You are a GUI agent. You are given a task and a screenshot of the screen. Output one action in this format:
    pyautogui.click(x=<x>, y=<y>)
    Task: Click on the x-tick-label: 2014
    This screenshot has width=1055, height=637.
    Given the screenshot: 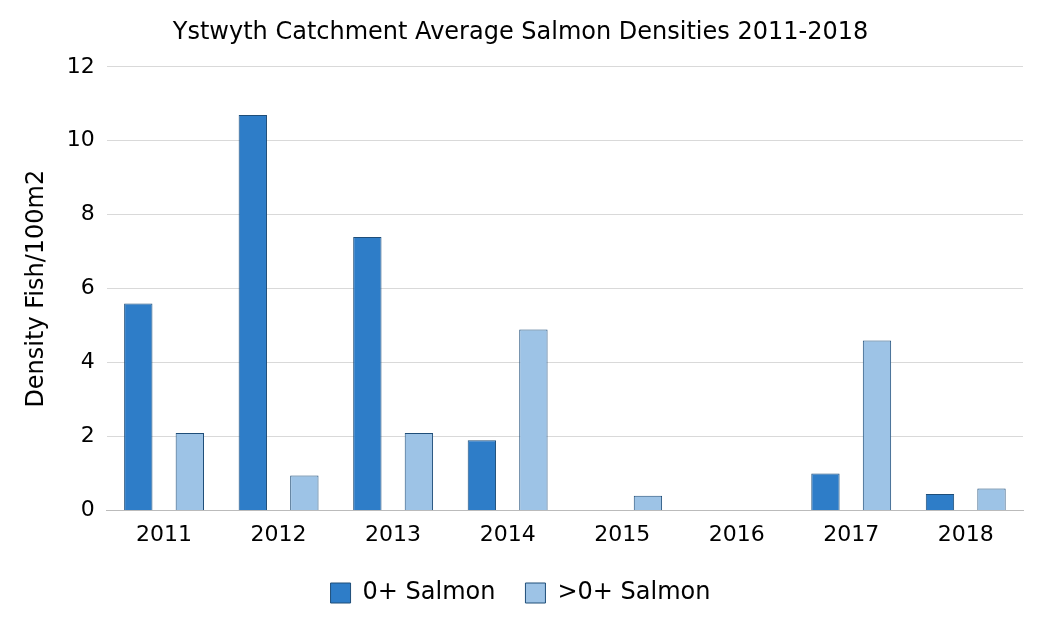 What is the action you would take?
    pyautogui.click(x=507, y=533)
    